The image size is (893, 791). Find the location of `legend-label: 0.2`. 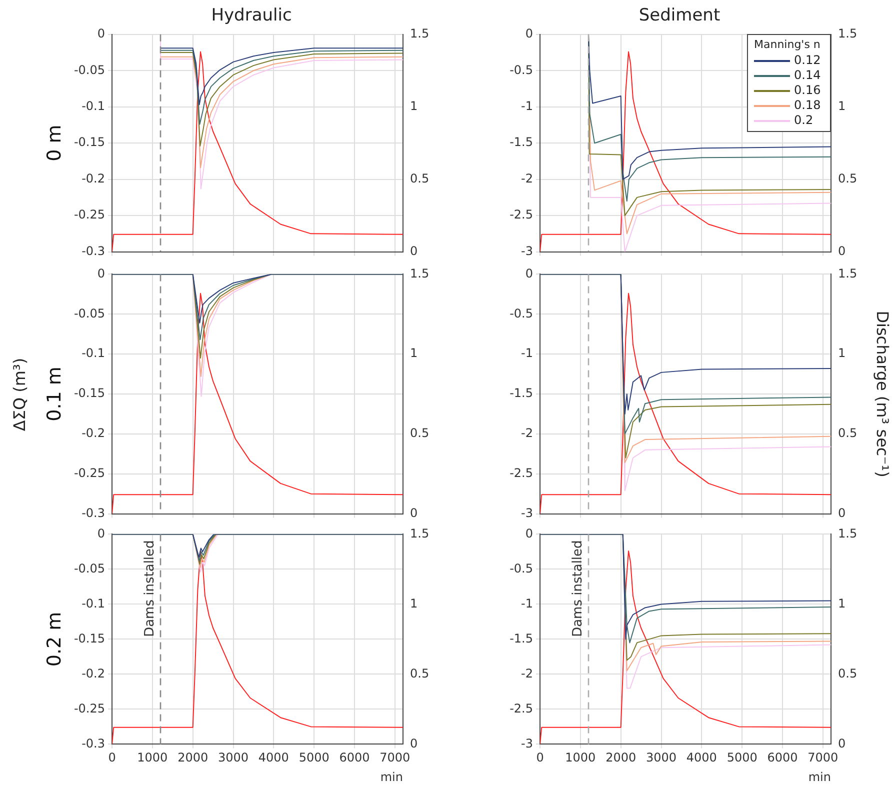

legend-label: 0.2 is located at coordinates (804, 120).